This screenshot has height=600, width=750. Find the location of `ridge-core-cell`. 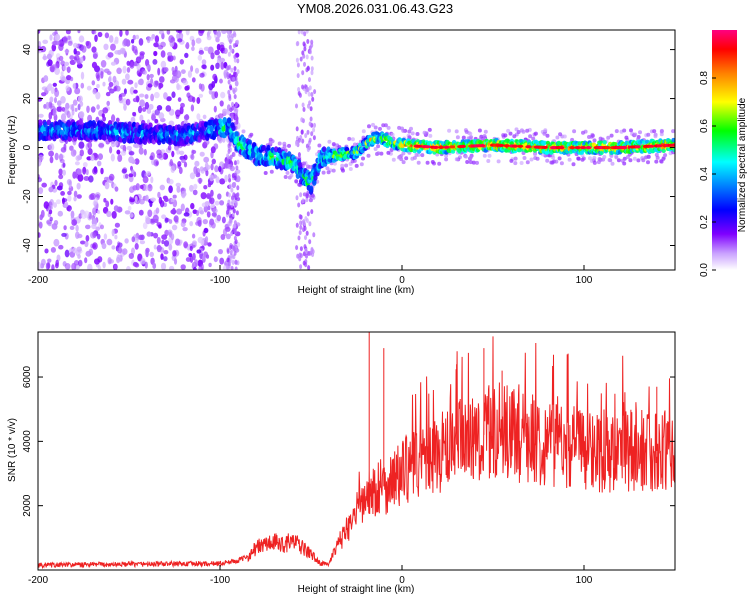

ridge-core-cell is located at coordinates (672, 145).